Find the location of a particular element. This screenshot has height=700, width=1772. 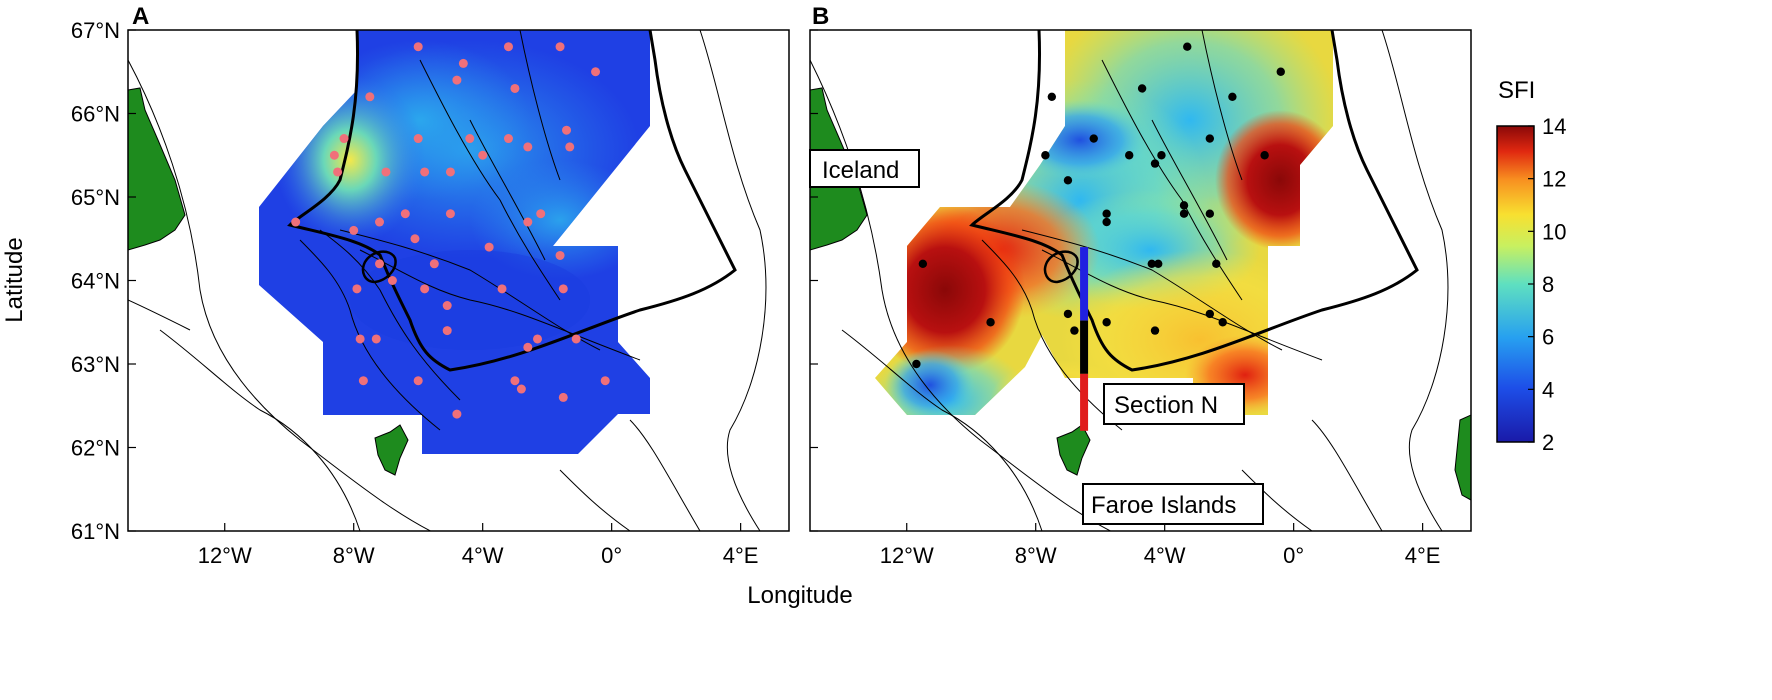

longitude-ticks-b: 12°W 8°W 4°W 0° 4°E is located at coordinates (1160, 545).